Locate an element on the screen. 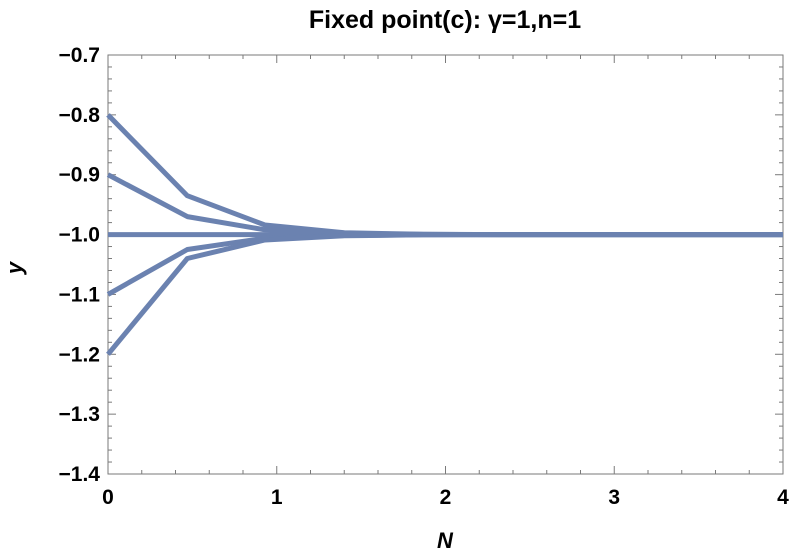 The height and width of the screenshot is (556, 794). y-tick-label: −1.4 is located at coordinates (80, 474).